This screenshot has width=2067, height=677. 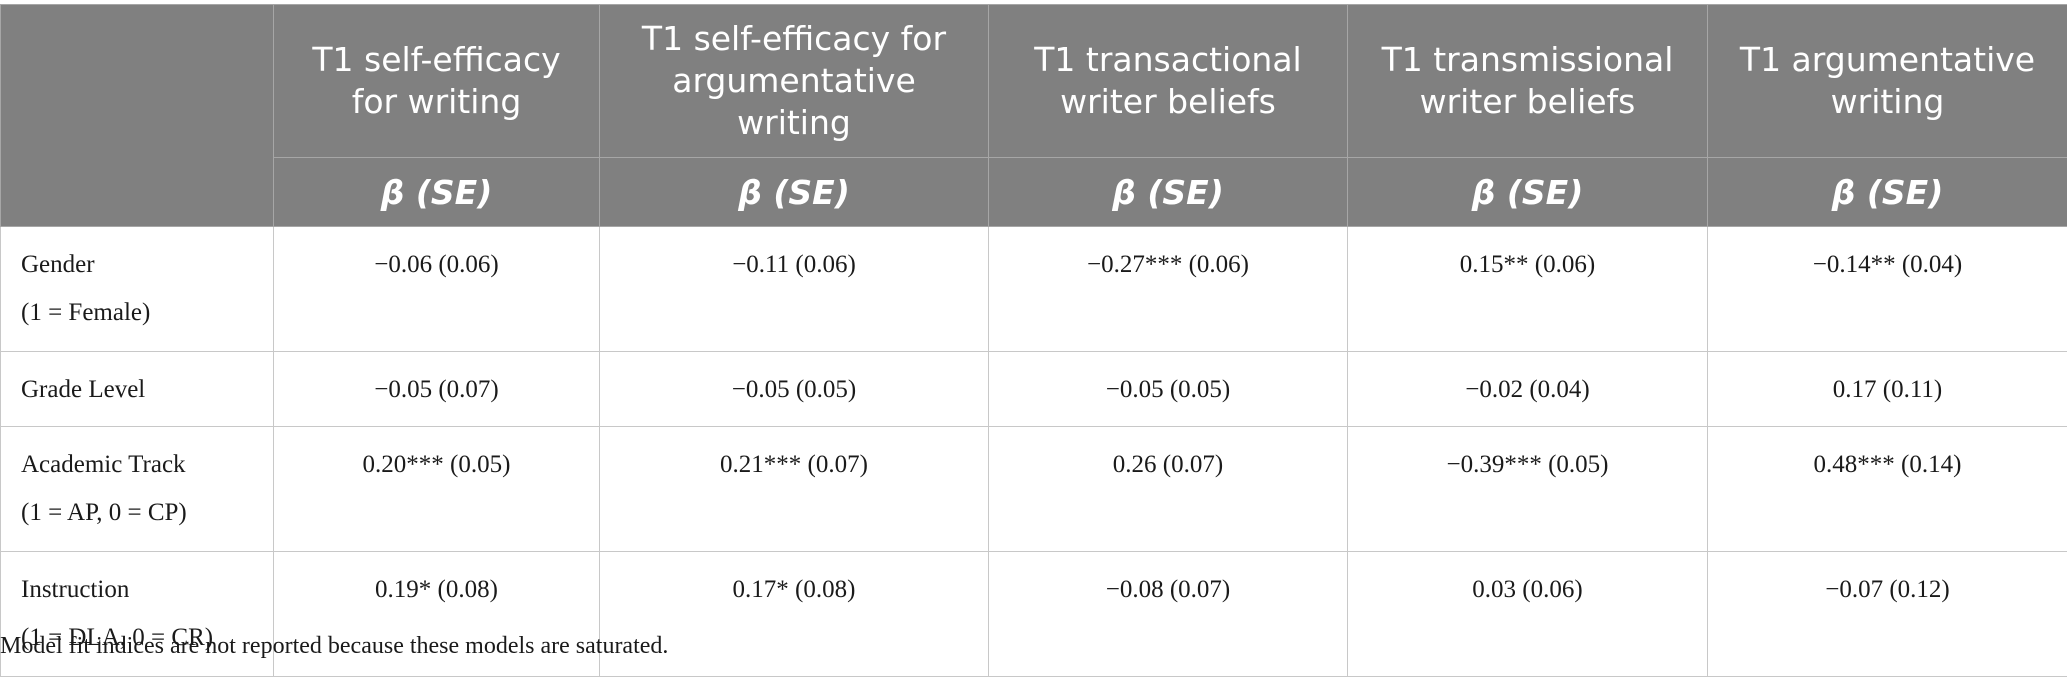 I want to click on subheader-row: β (SE) β (SE) β (SE) β (SE) β (SE), so click(x=1034, y=192).